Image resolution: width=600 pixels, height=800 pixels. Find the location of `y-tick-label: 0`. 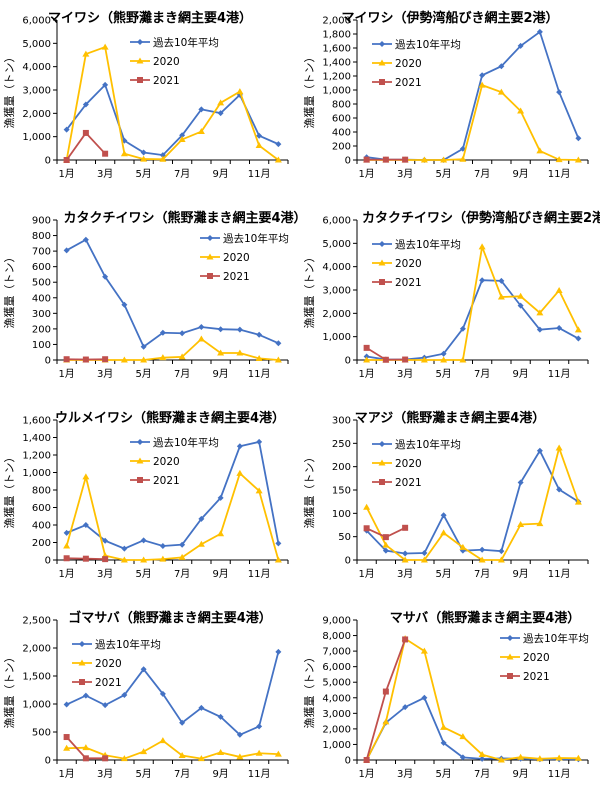

y-tick-label: 0 is located at coordinates (48, 361).